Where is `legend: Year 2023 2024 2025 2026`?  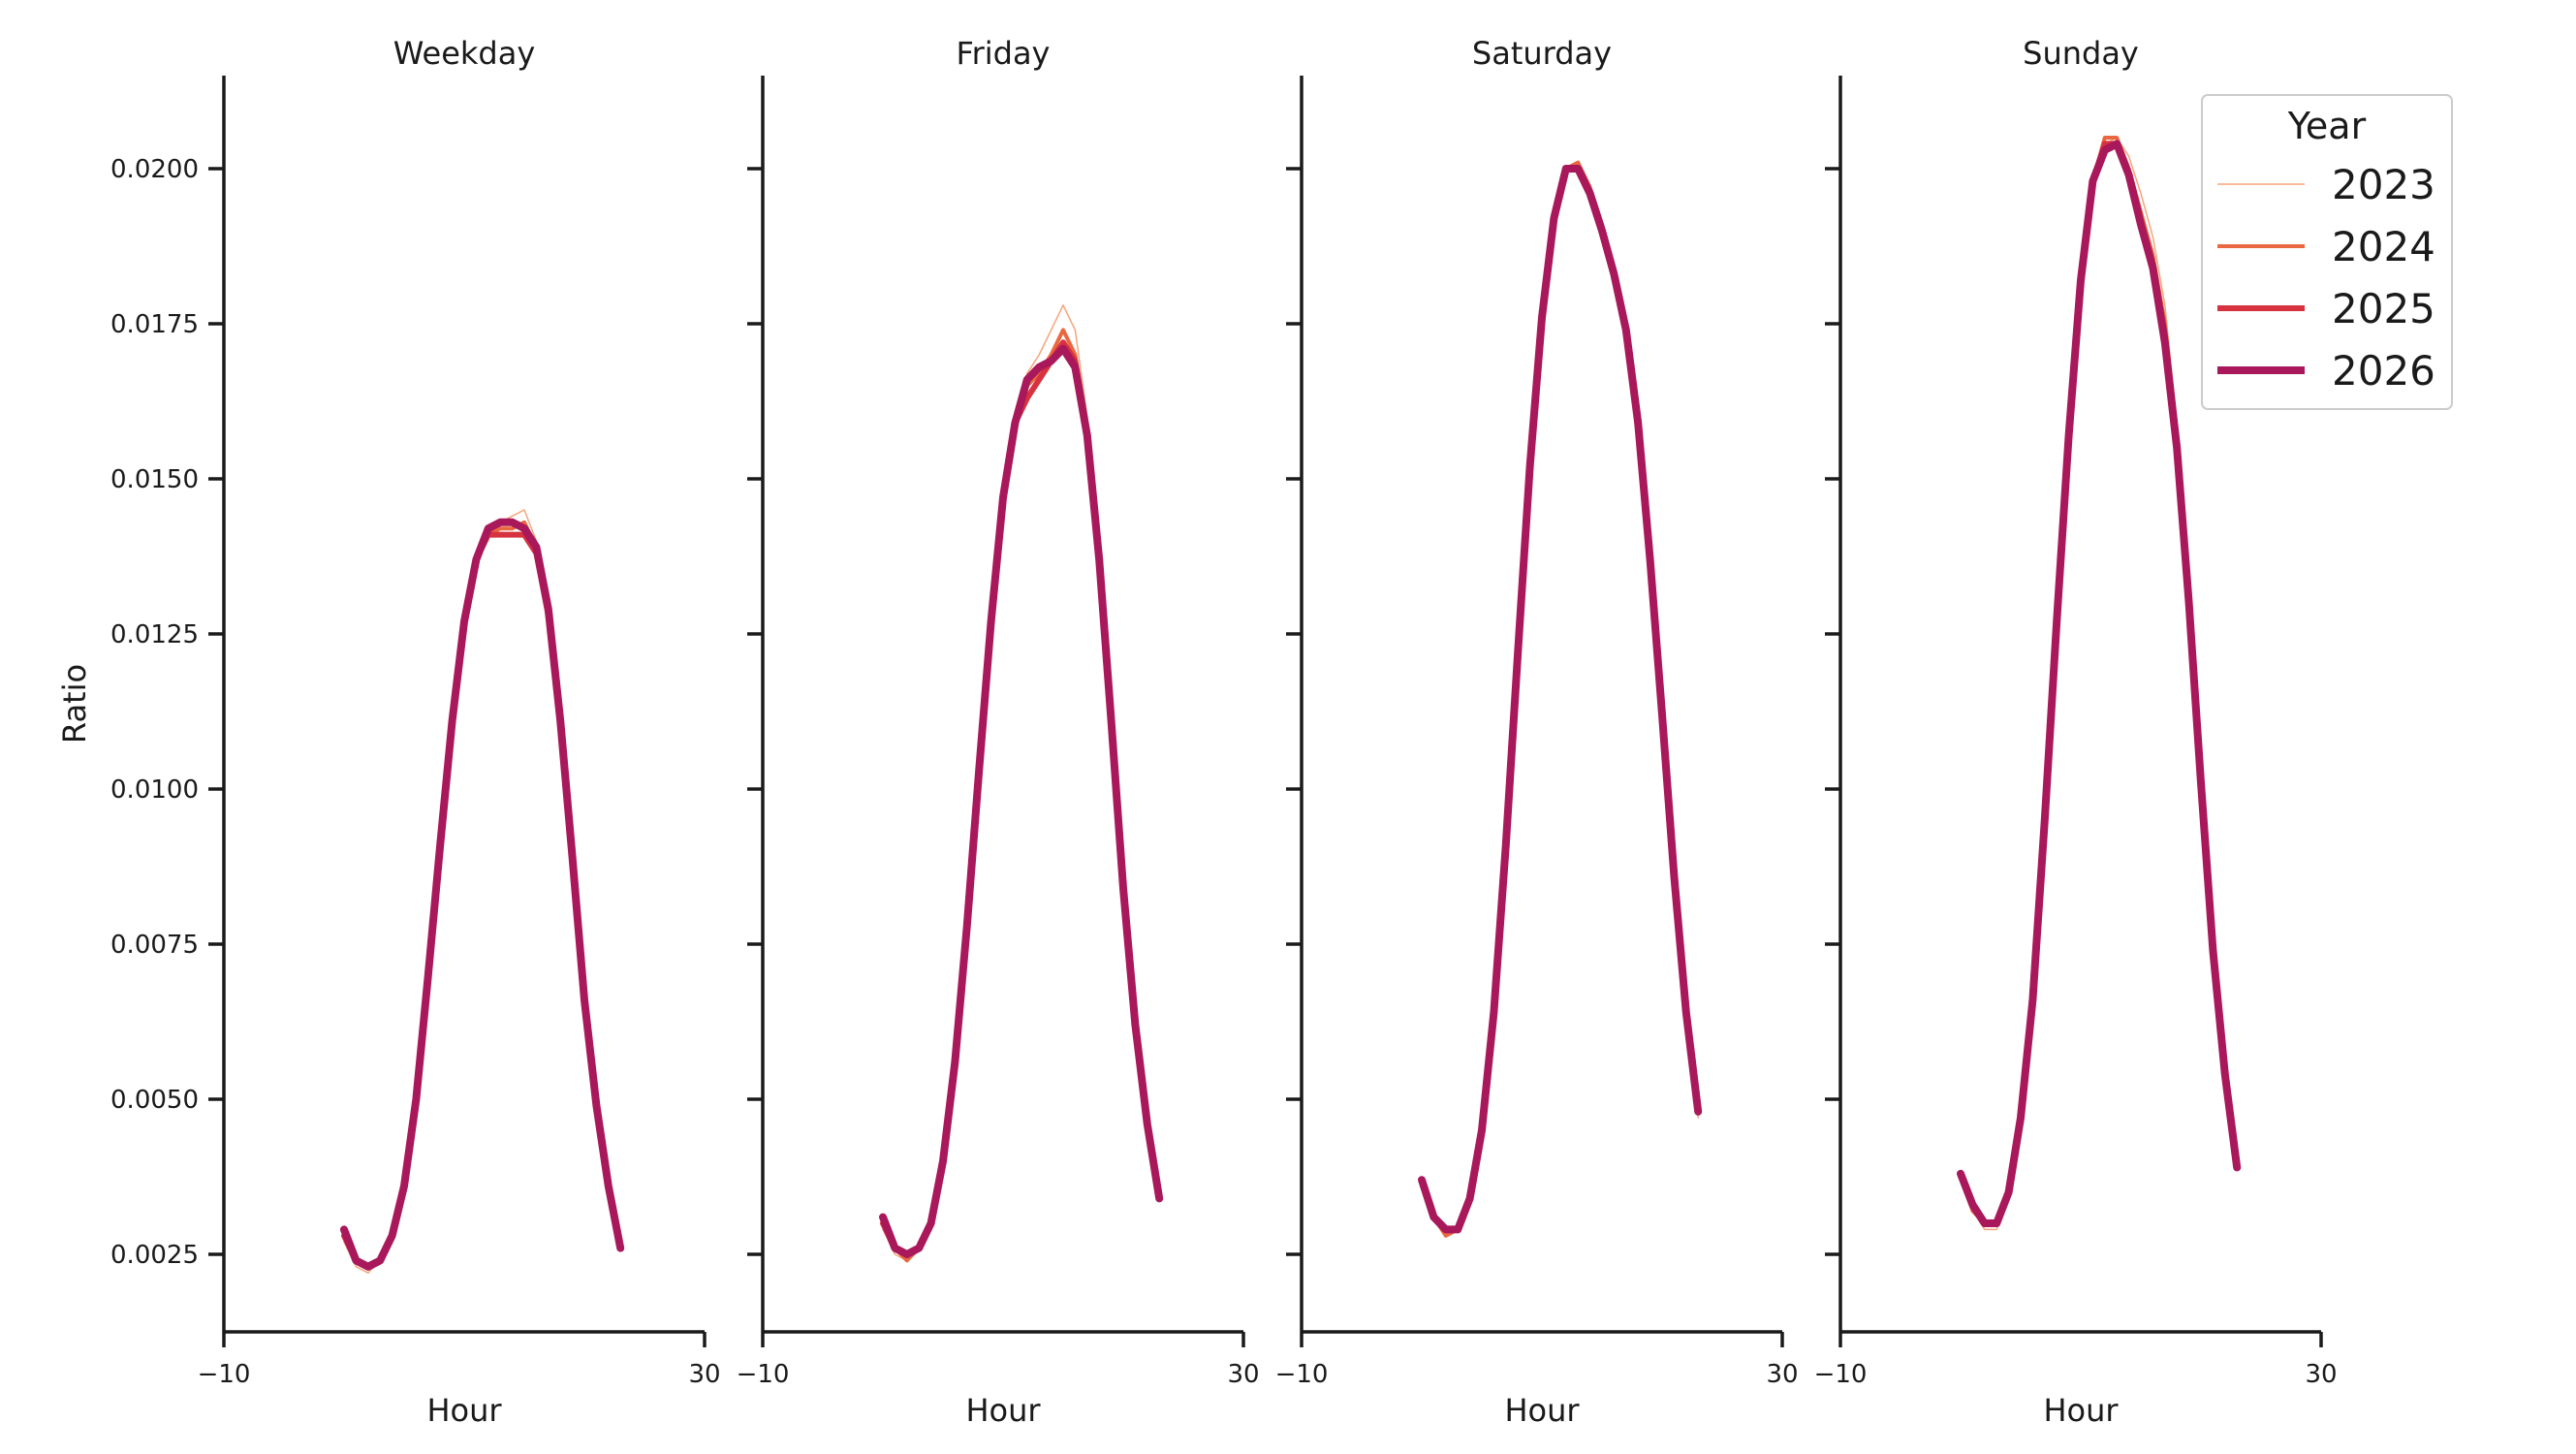 legend: Year 2023 2024 2025 2026 is located at coordinates (2327, 252).